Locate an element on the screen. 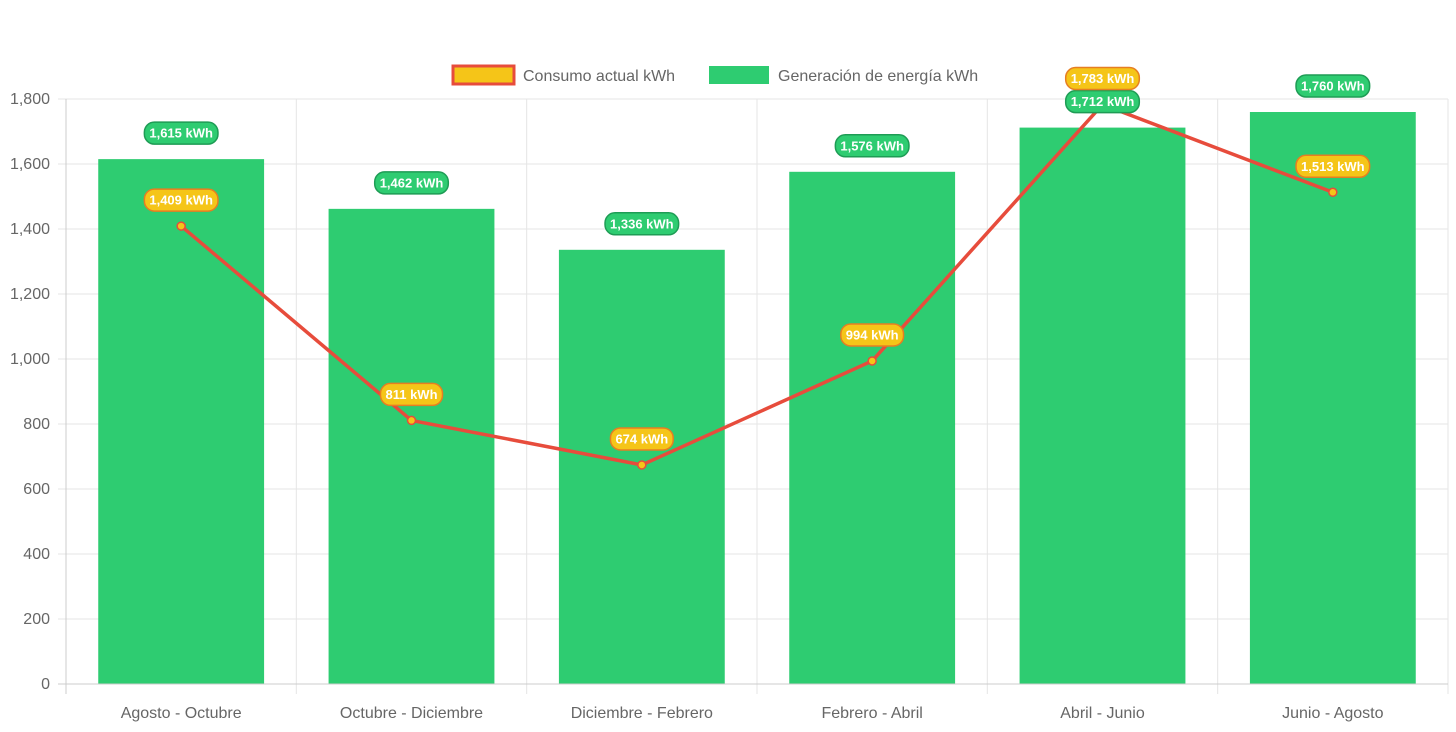 The height and width of the screenshot is (732, 1456). bar-value-label: 1,712 kWh is located at coordinates (1102, 101).